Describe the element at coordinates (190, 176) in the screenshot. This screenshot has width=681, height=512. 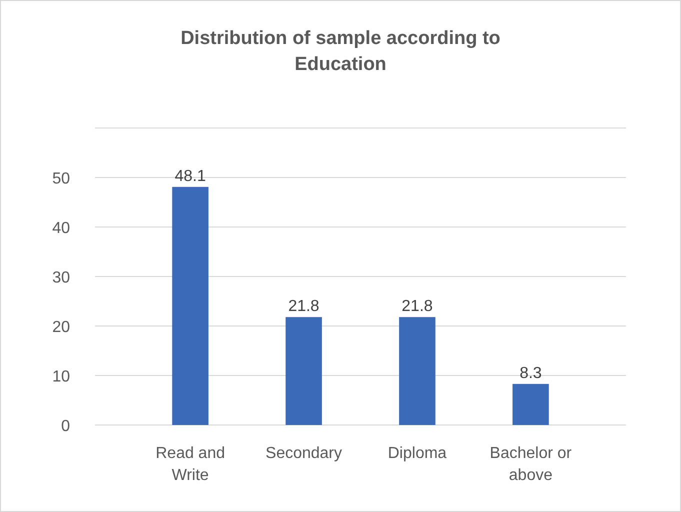
I see `data-label: 48.1` at that location.